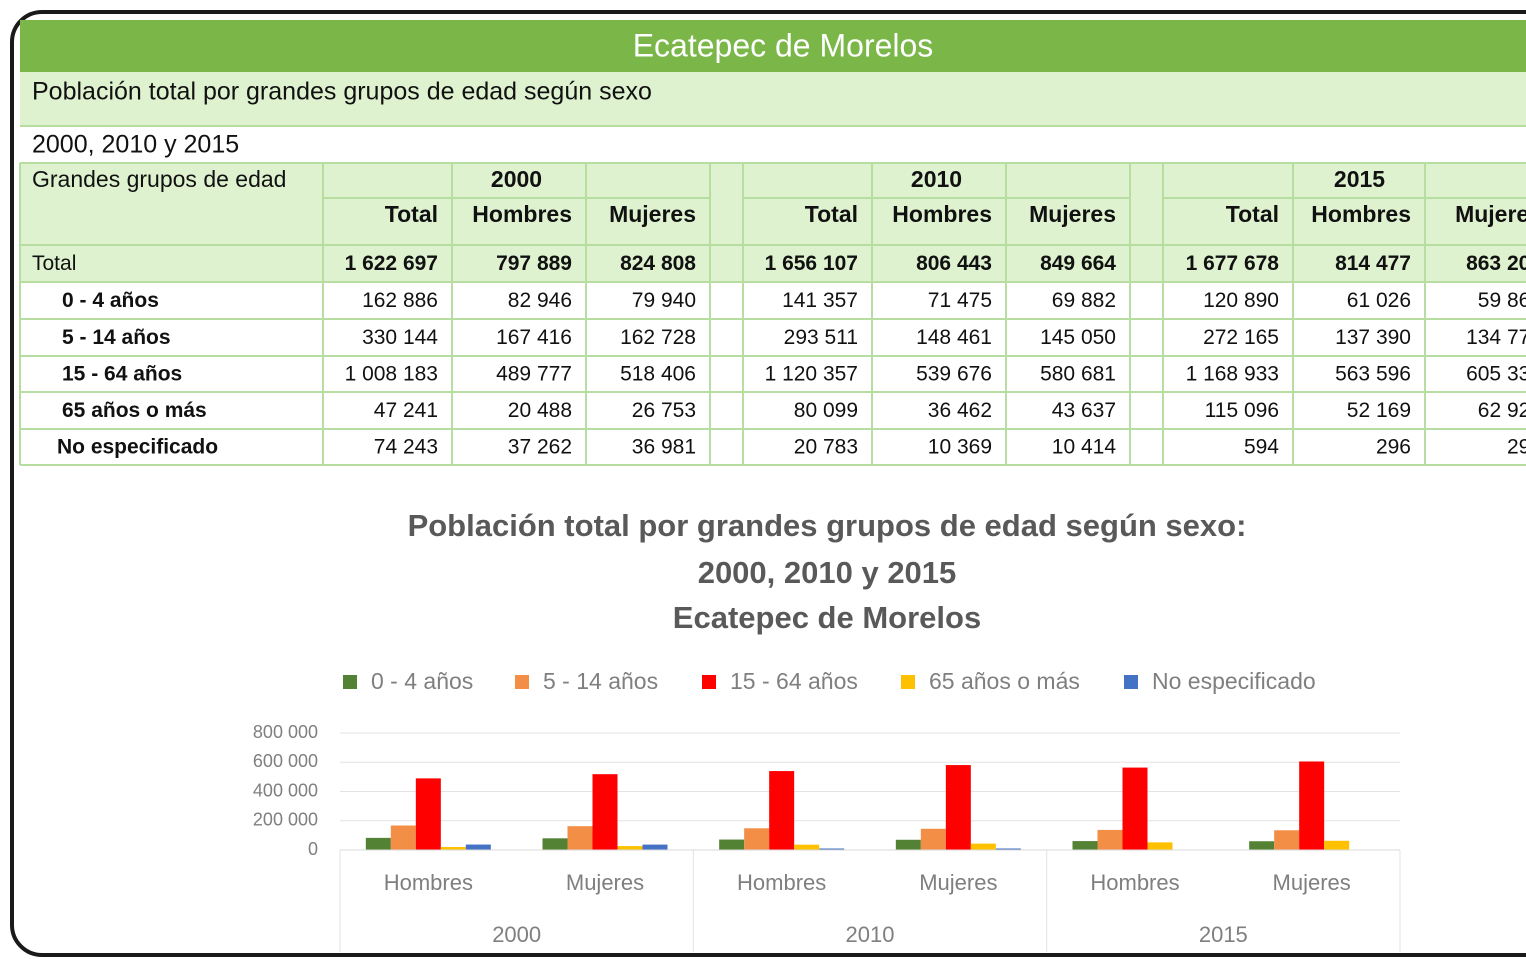 The height and width of the screenshot is (959, 1526). What do you see at coordinates (134, 410) in the screenshot?
I see `row-label: 65 años o más` at bounding box center [134, 410].